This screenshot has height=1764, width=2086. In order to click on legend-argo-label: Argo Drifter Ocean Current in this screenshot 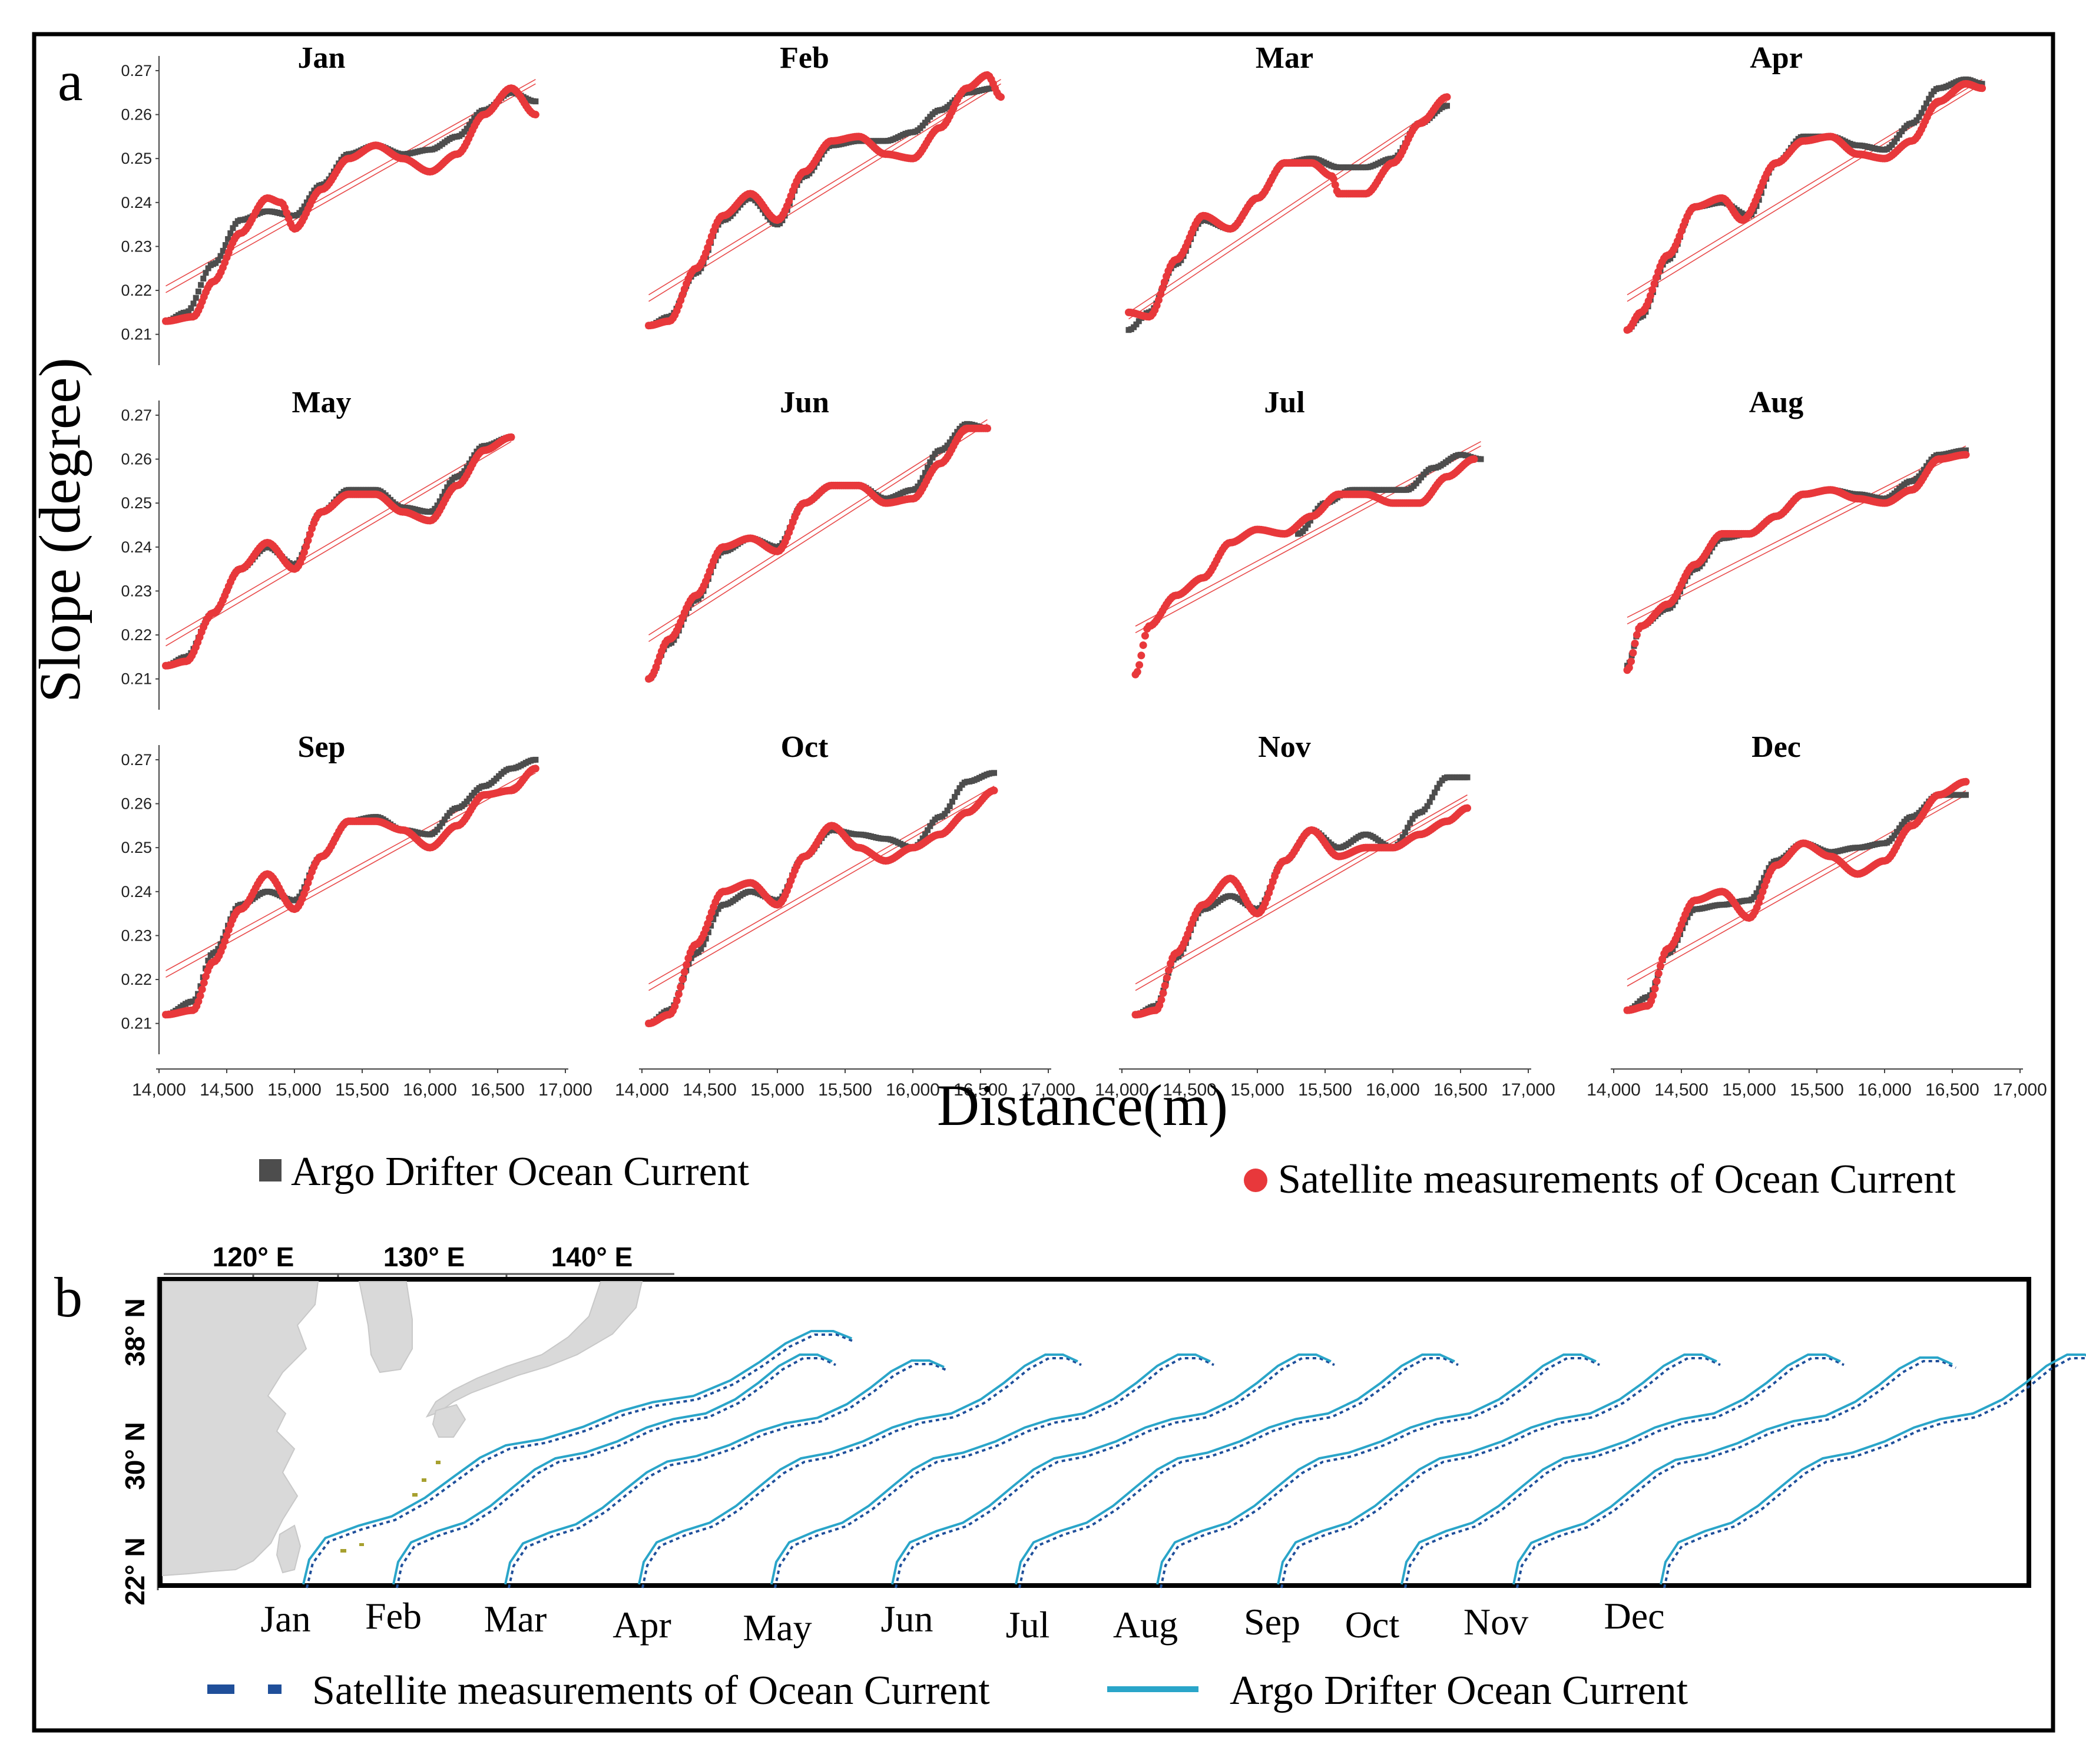, I will do `click(521, 1171)`.